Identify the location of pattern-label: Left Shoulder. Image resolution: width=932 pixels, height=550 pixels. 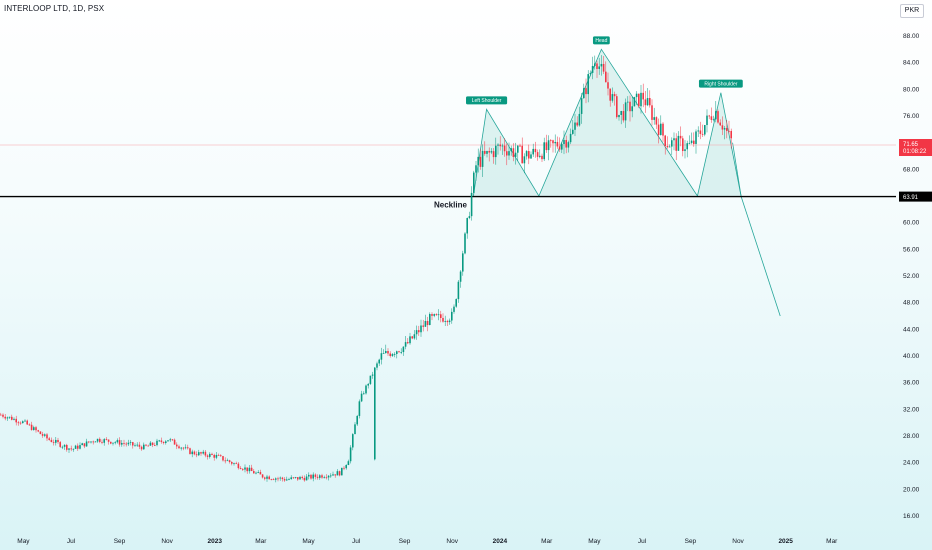
(487, 101).